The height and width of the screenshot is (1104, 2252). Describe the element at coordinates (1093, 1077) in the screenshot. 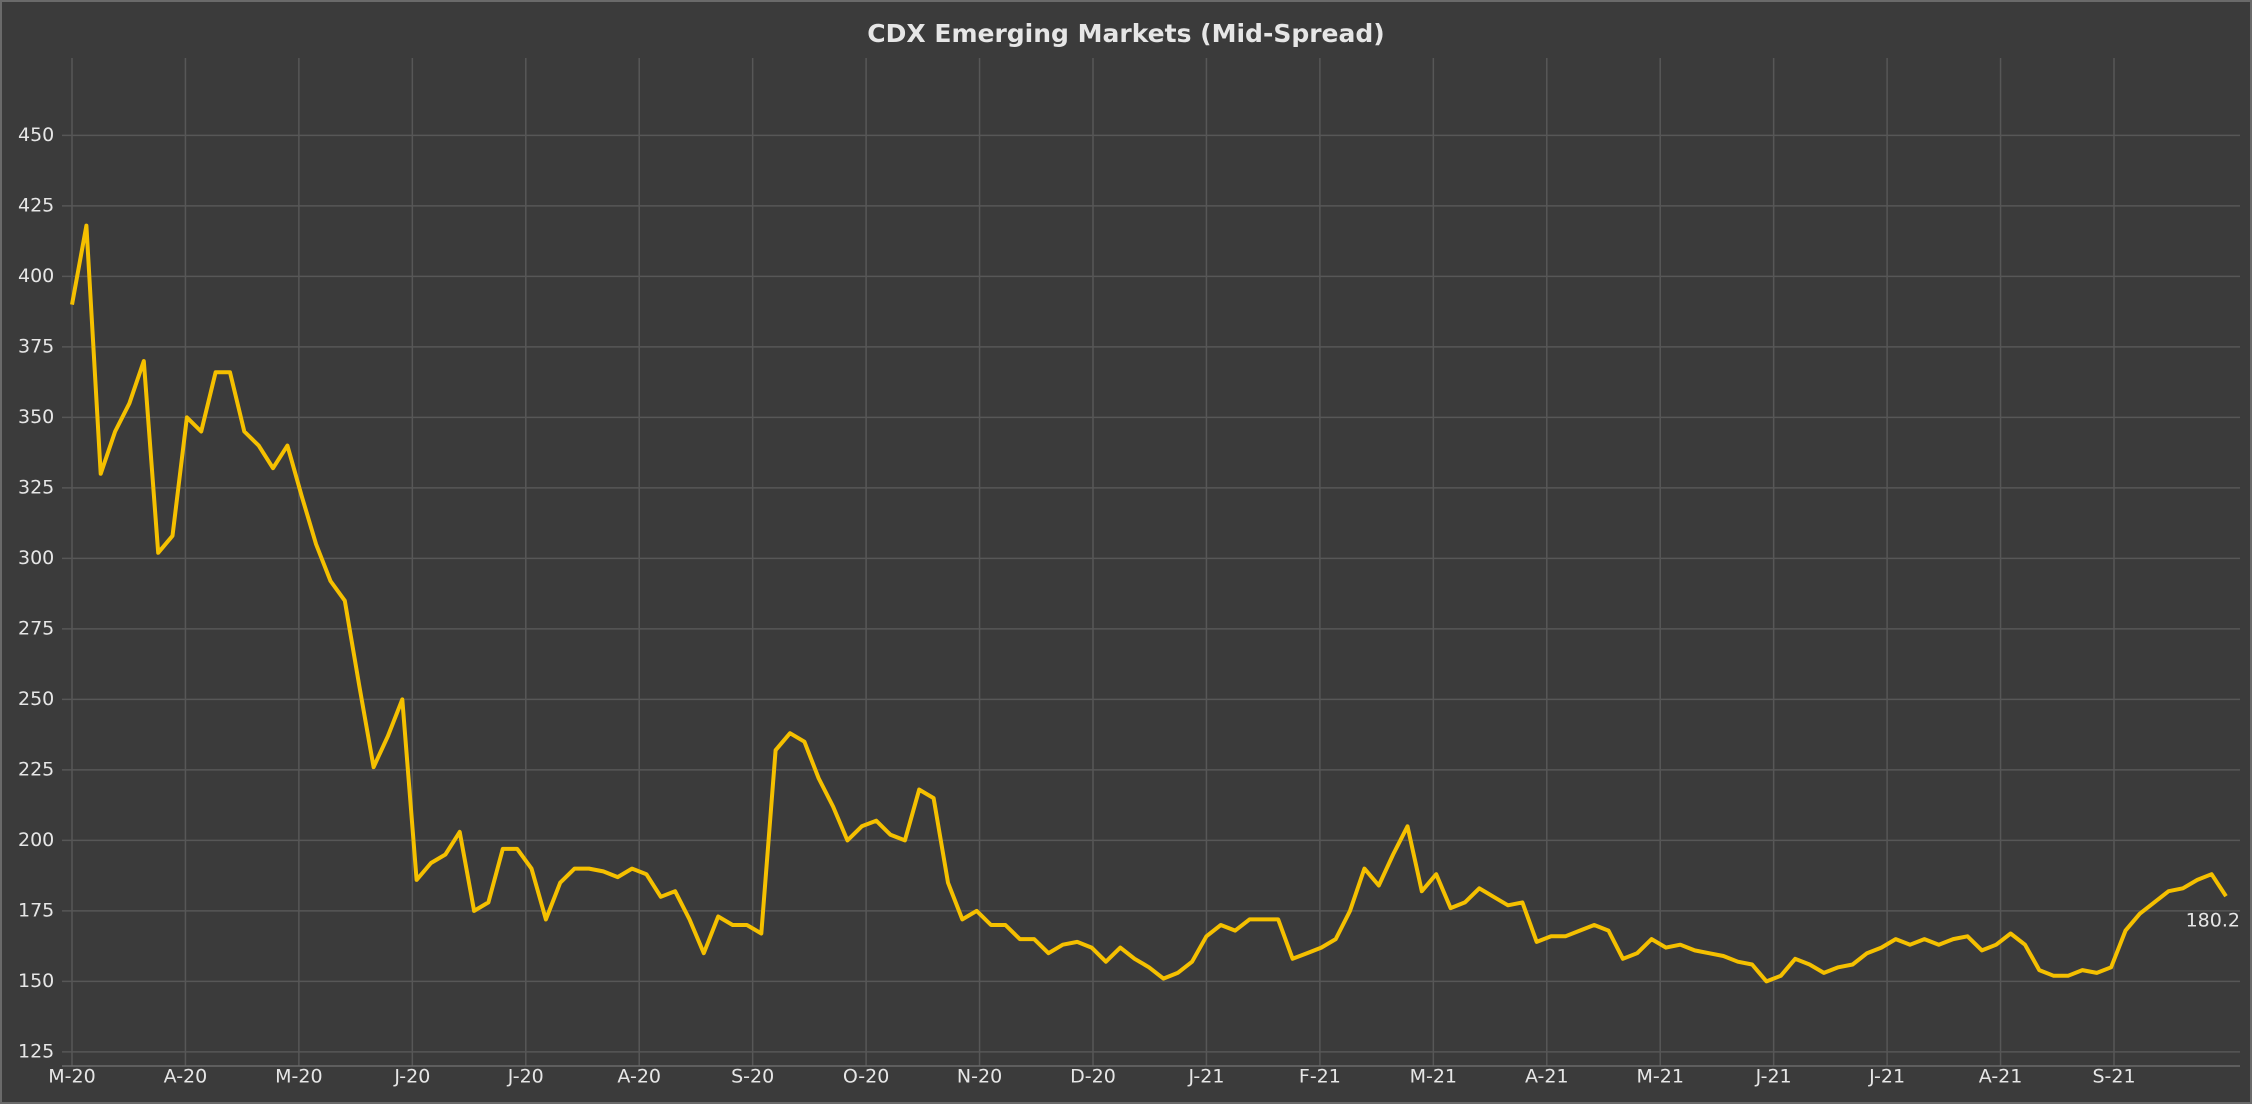

I see `x-tick-label: D-20` at that location.